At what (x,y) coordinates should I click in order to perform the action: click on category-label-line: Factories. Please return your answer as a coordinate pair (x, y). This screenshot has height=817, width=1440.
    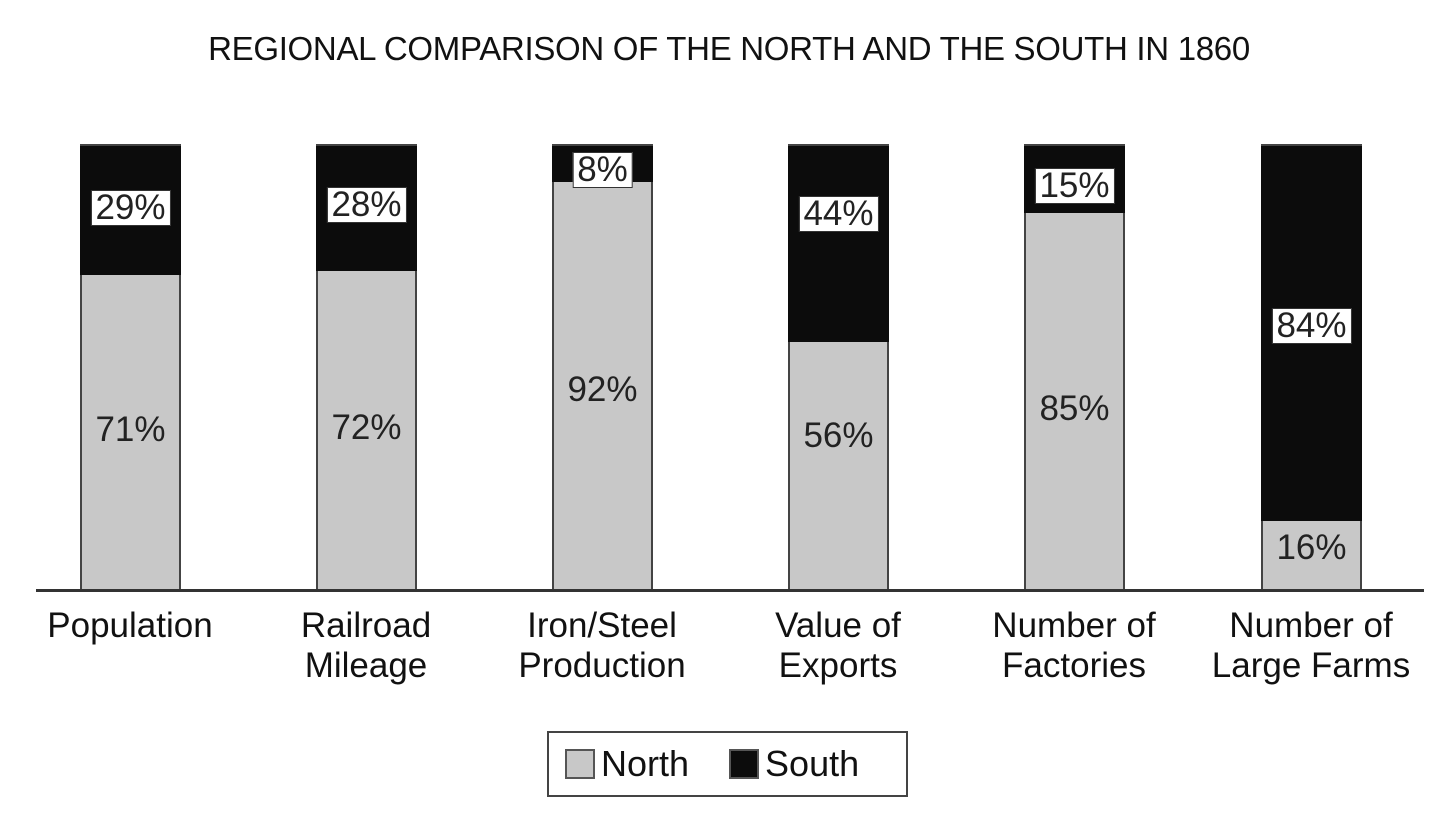
    Looking at the image, I should click on (1074, 665).